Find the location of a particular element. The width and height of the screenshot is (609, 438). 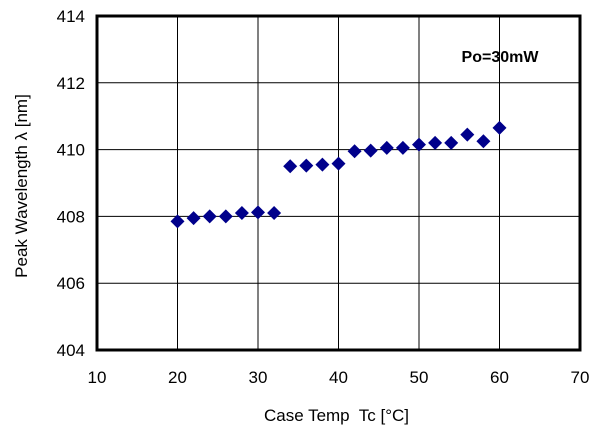

x-tick-label: 30 is located at coordinates (258, 377).